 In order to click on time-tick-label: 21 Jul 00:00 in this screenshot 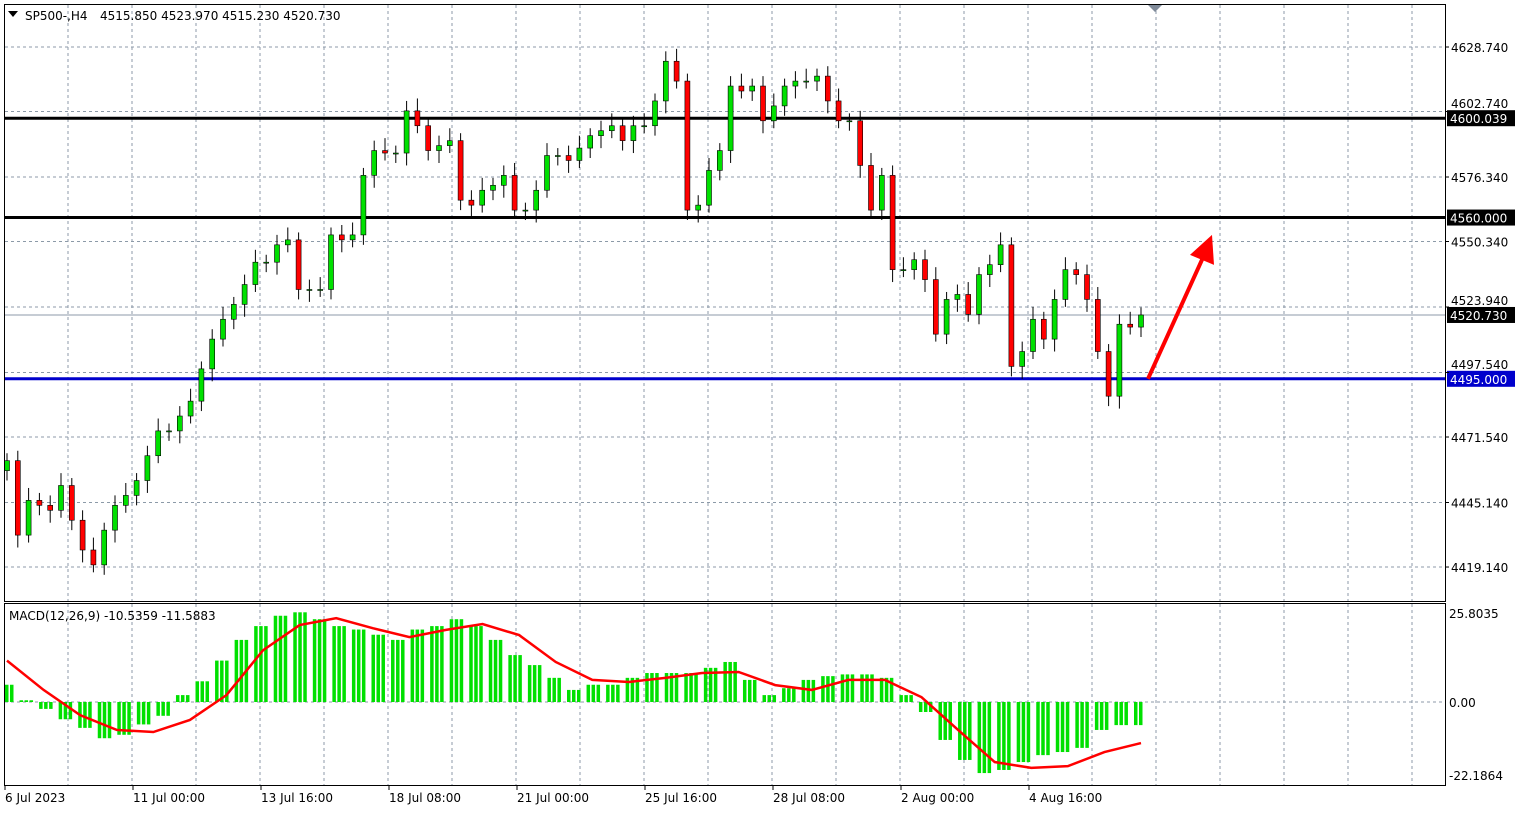, I will do `click(553, 798)`.